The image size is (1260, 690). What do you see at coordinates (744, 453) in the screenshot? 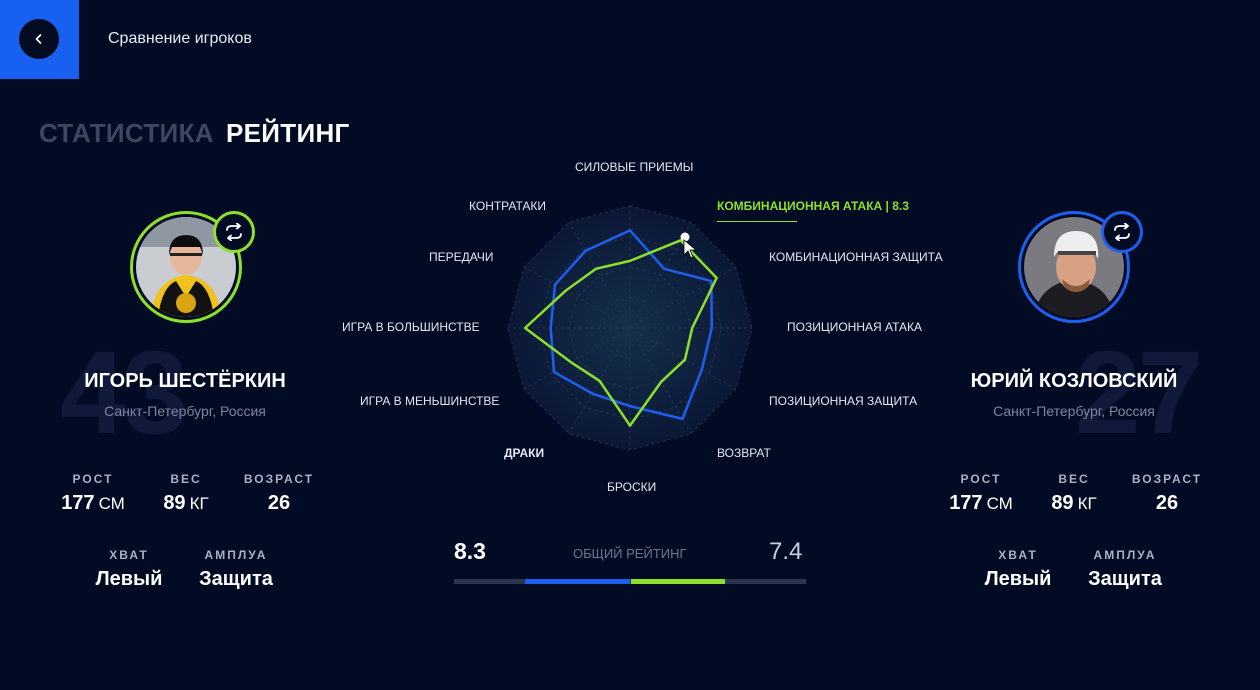
I see `radar-label-backcheck: ВОЗВРАТ` at bounding box center [744, 453].